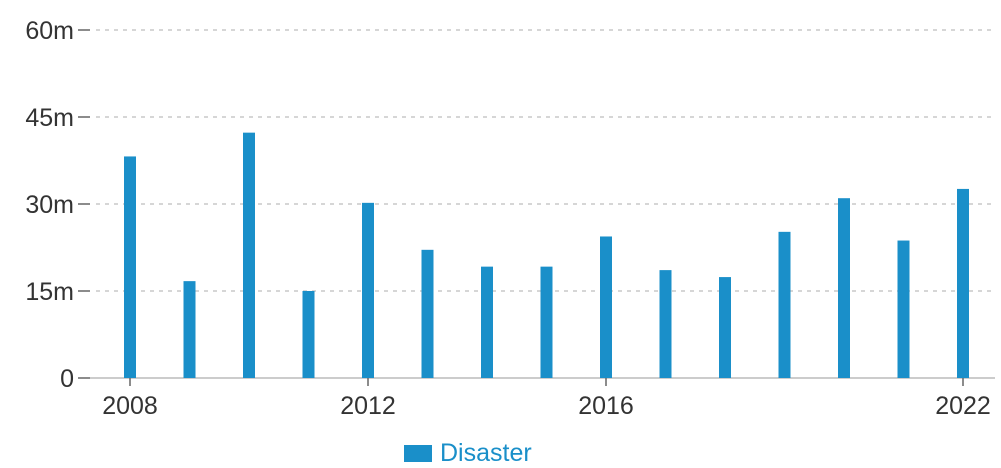 This screenshot has height=468, width=1001. Describe the element at coordinates (190, 329) in the screenshot. I see `bar-2009` at that location.